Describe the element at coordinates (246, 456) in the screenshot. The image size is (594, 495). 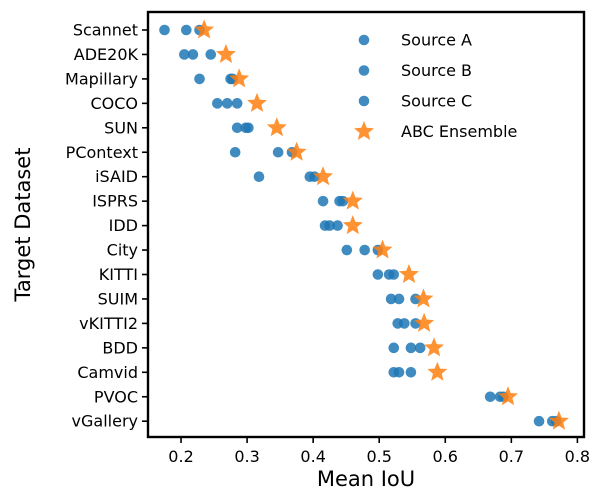
I see `x-tick-label: 0.3` at that location.